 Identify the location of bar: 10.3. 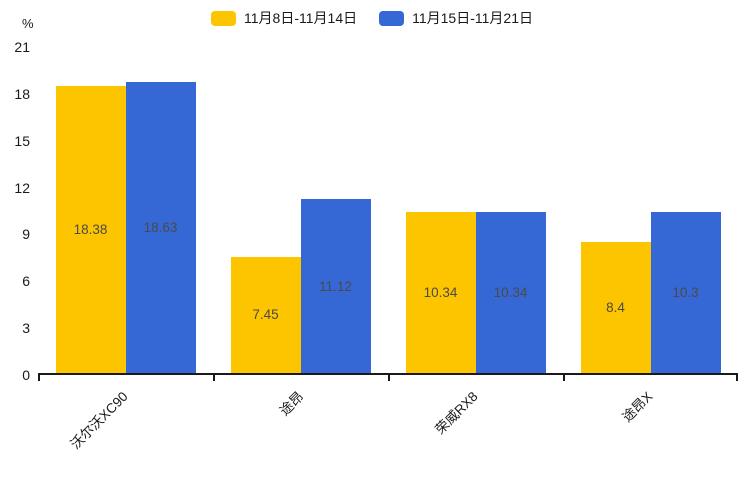
(685, 292).